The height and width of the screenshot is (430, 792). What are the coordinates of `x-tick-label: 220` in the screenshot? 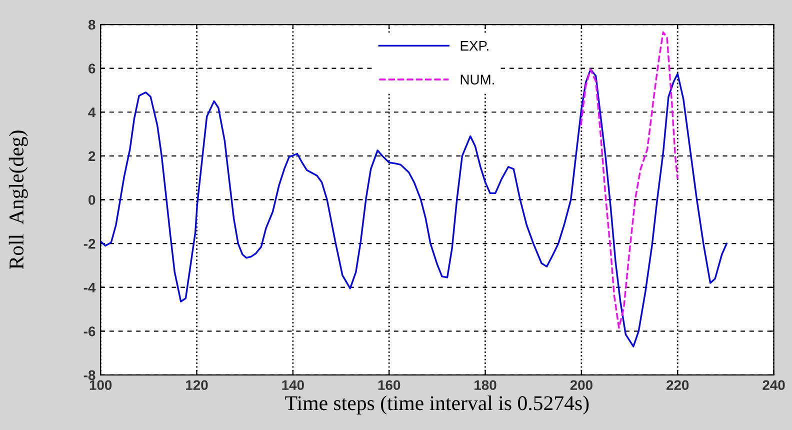 It's located at (677, 385).